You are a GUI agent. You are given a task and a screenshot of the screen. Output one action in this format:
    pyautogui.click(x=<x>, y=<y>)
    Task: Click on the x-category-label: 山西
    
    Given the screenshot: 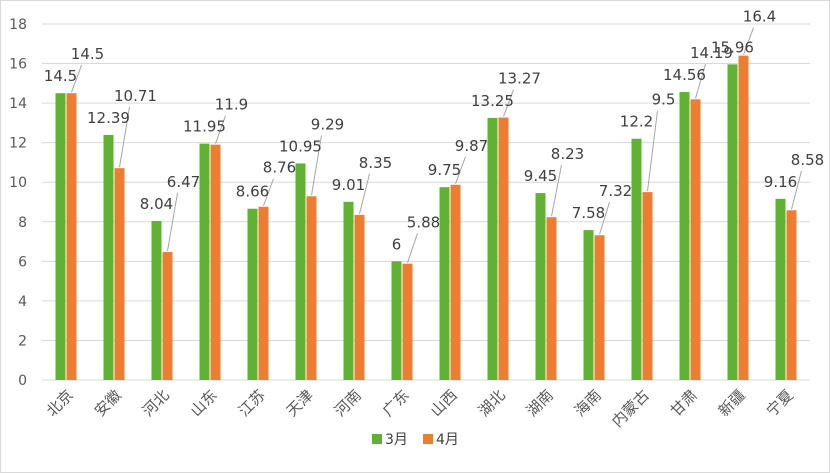 What is the action you would take?
    pyautogui.click(x=444, y=403)
    